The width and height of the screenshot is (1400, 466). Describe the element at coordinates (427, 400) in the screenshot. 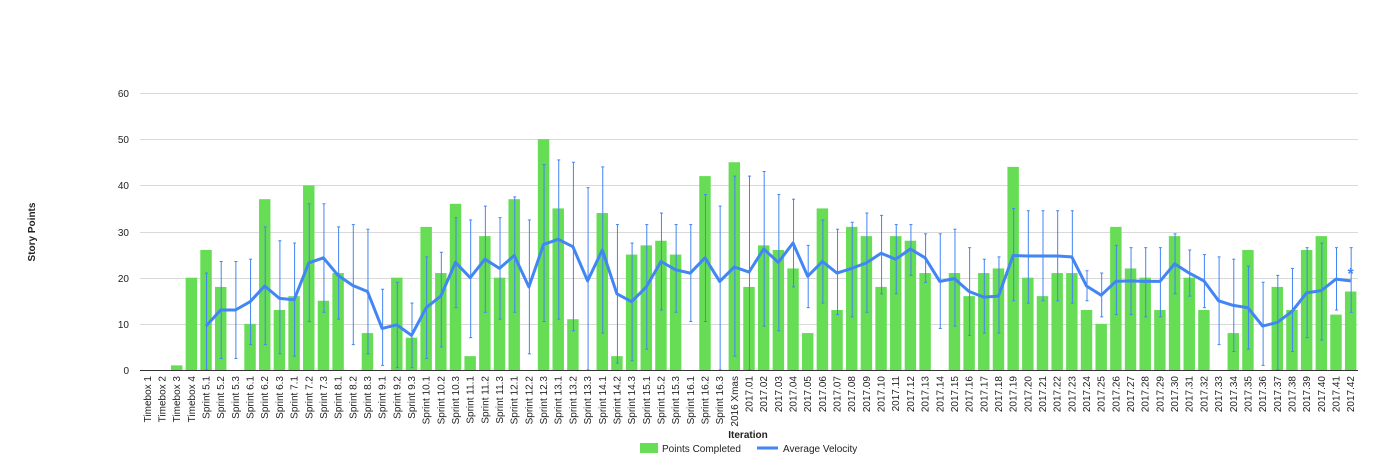

I see `x-tick-label: Sprint 10.1` at that location.